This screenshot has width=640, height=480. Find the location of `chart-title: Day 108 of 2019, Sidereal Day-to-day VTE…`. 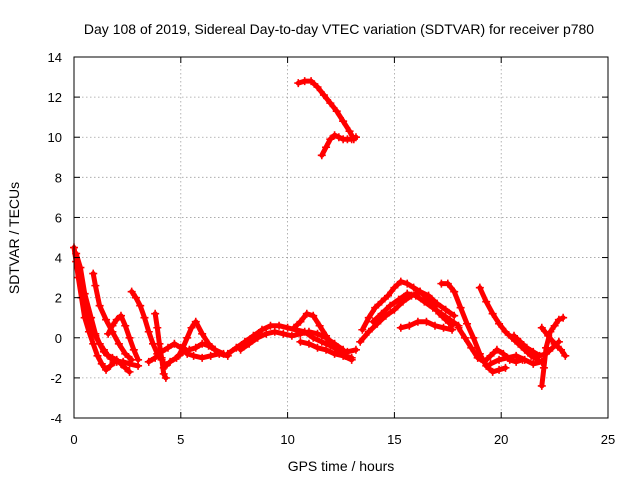

chart-title: Day 108 of 2019, Sidereal Day-to-day VTE… is located at coordinates (339, 29).